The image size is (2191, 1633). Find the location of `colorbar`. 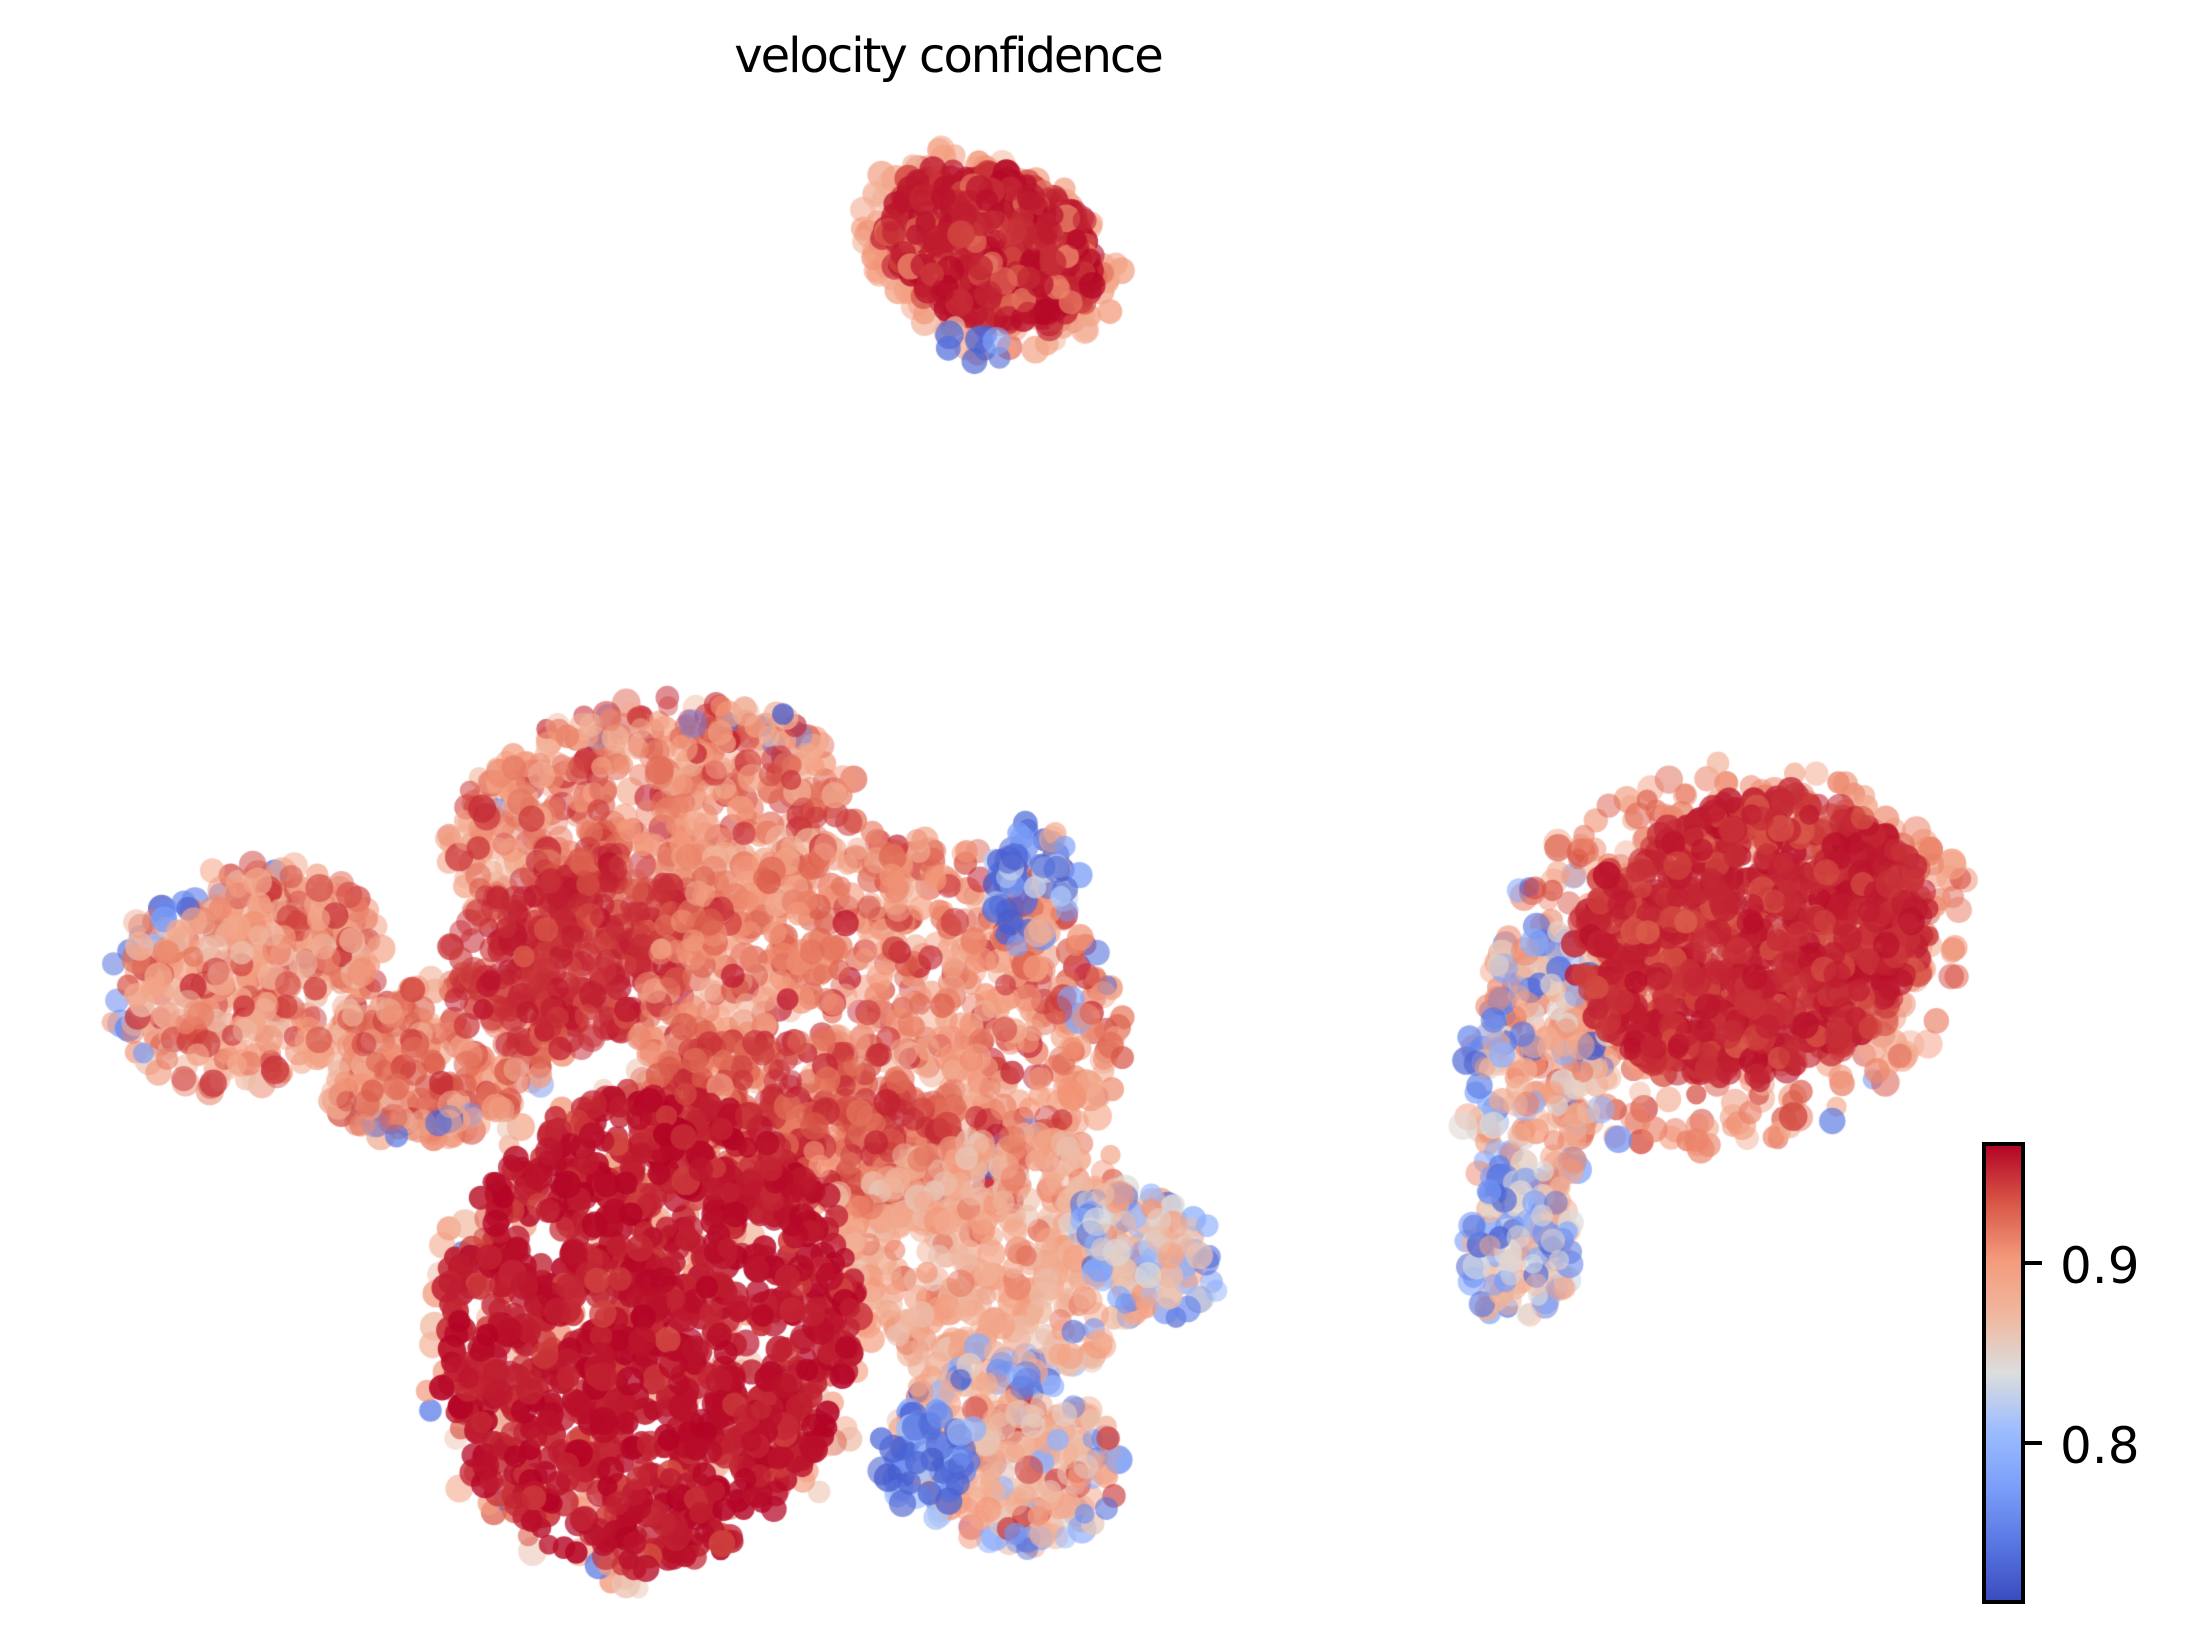

colorbar is located at coordinates (2003, 1373).